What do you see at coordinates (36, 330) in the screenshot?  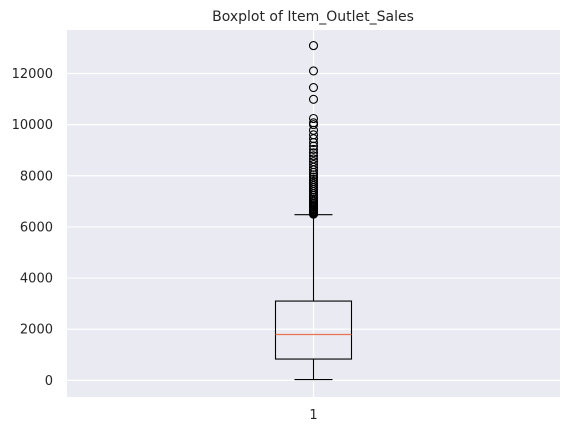 I see `y-tick-label: 2000` at bounding box center [36, 330].